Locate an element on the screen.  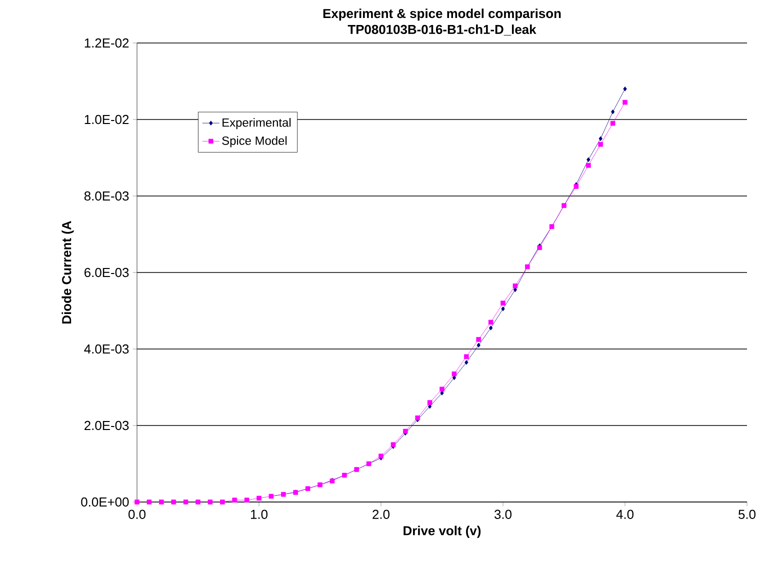
legend-label: Spice Model is located at coordinates (254, 142).